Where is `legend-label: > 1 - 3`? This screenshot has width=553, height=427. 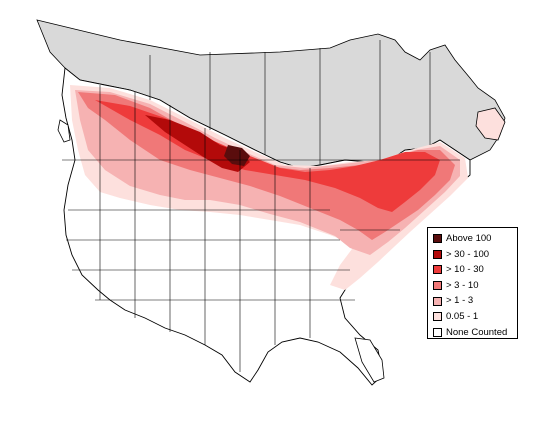
legend-label: > 1 - 3 is located at coordinates (460, 301).